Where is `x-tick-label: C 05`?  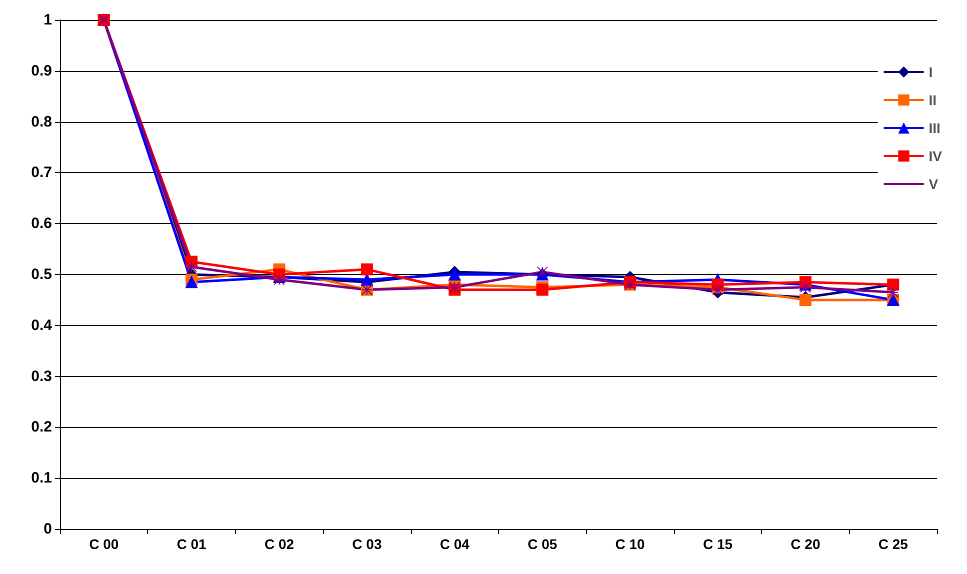 x-tick-label: C 05 is located at coordinates (543, 544).